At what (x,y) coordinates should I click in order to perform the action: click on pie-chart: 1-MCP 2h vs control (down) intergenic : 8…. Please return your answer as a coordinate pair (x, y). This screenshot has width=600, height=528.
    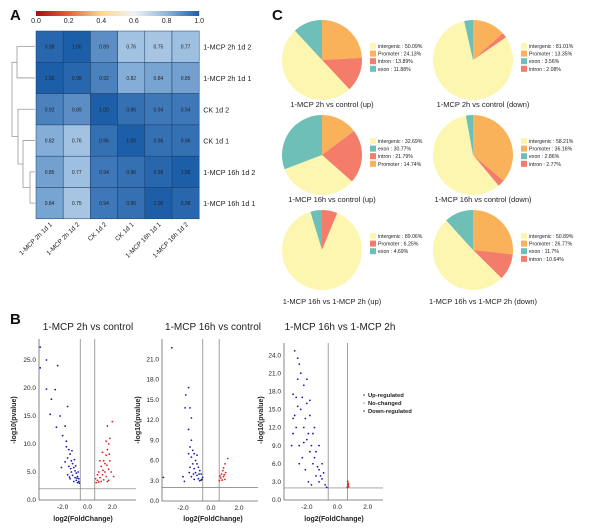
    Looking at the image, I should click on (503, 64).